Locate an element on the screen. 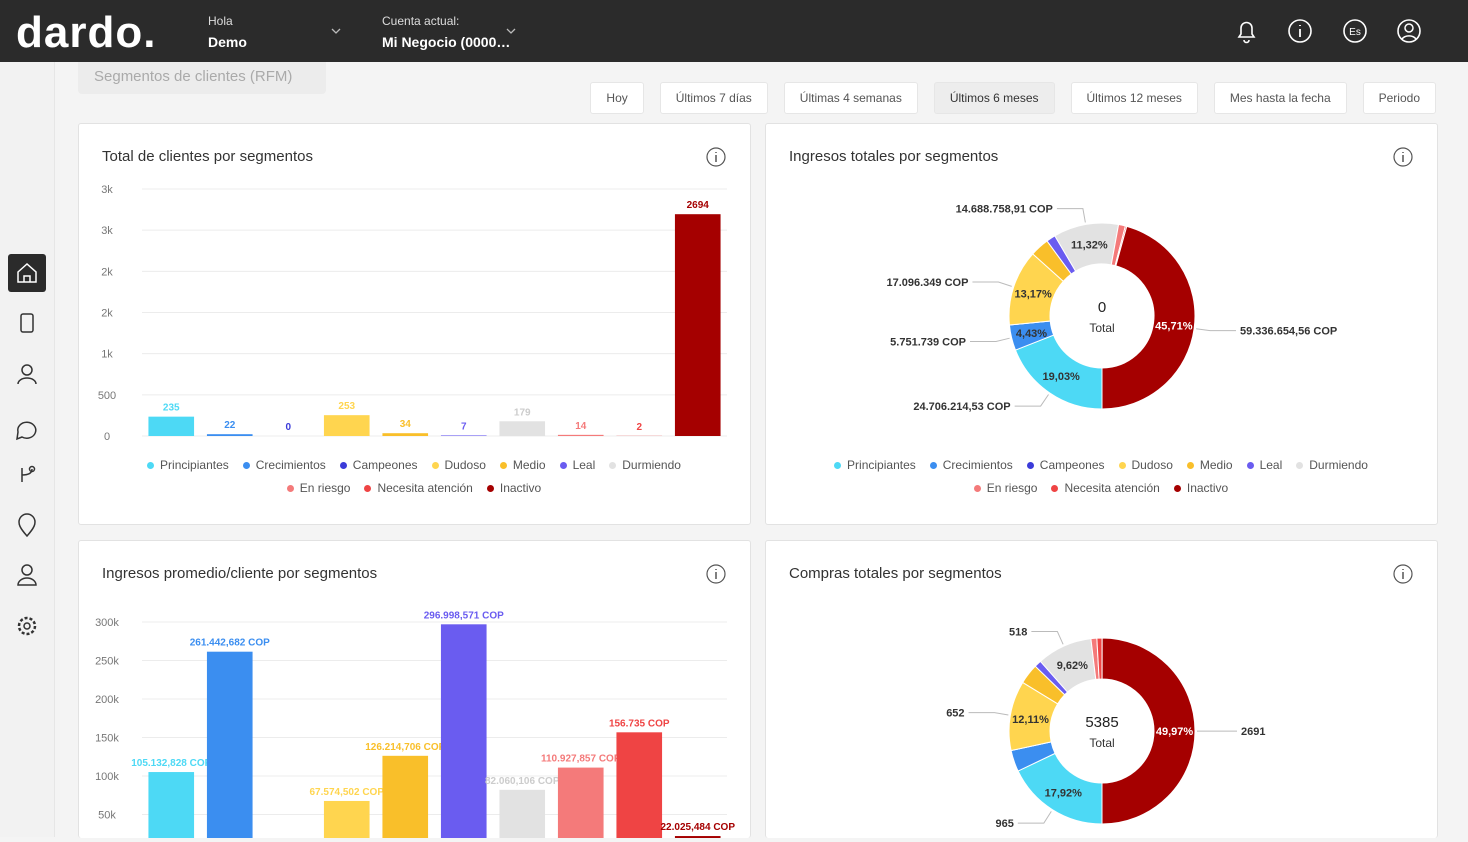 The height and width of the screenshot is (842, 1468). center-value: 0 is located at coordinates (1102, 307).